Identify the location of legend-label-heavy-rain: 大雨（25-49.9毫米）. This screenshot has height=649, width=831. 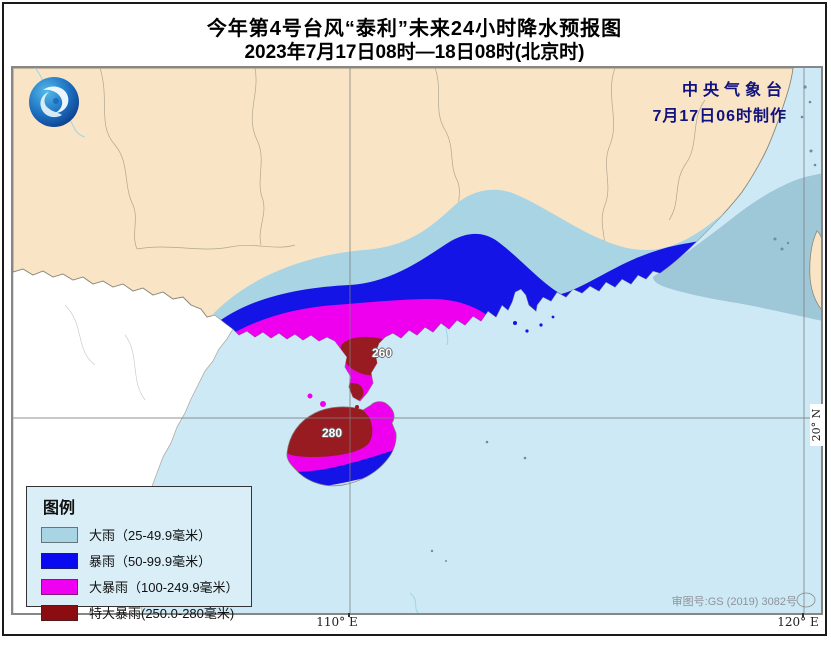
(150, 535).